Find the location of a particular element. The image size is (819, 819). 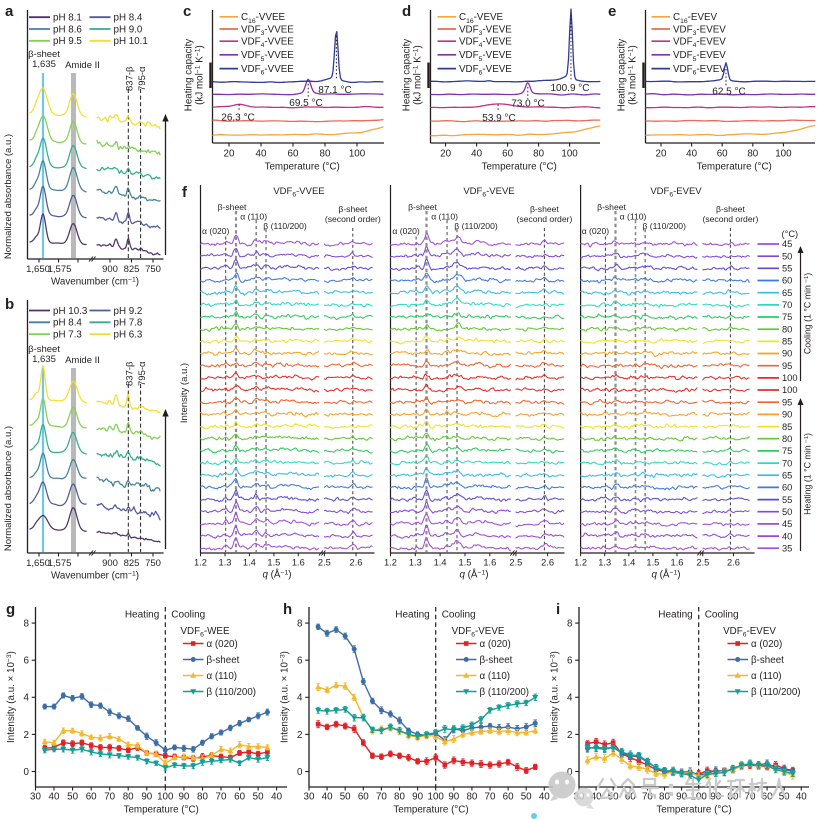

svg-text: 45 is located at coordinates (787, 244).